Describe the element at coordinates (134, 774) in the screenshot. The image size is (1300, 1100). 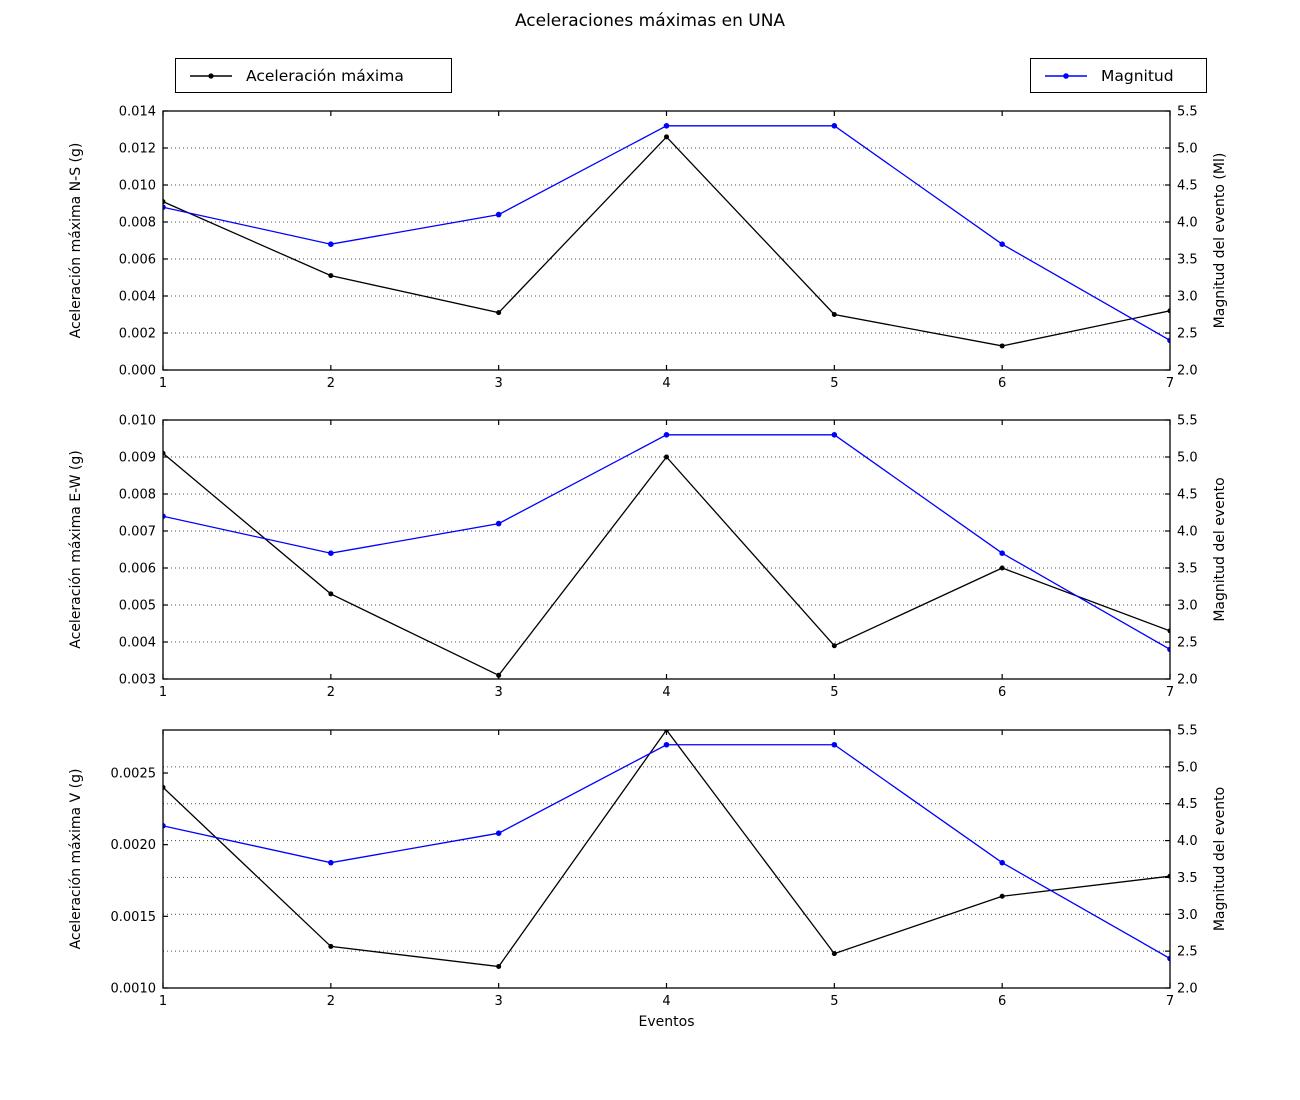
I see `y-tick-label-left: 0.0025` at that location.